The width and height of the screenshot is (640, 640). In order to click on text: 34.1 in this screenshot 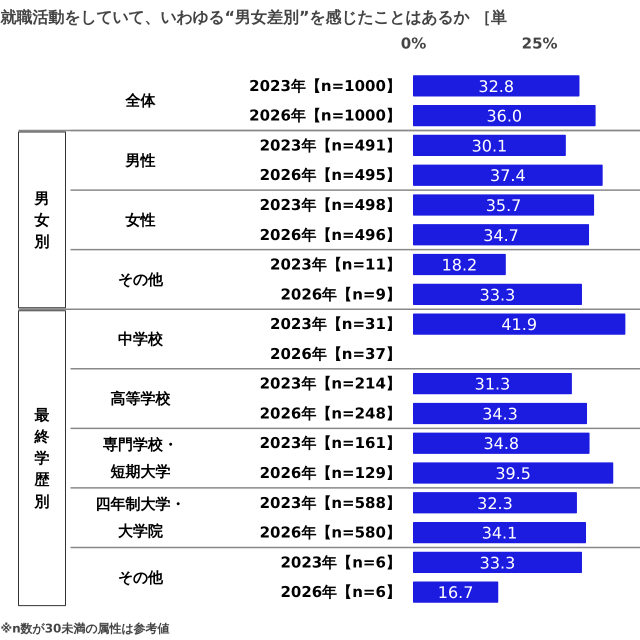, I will do `click(500, 533)`.